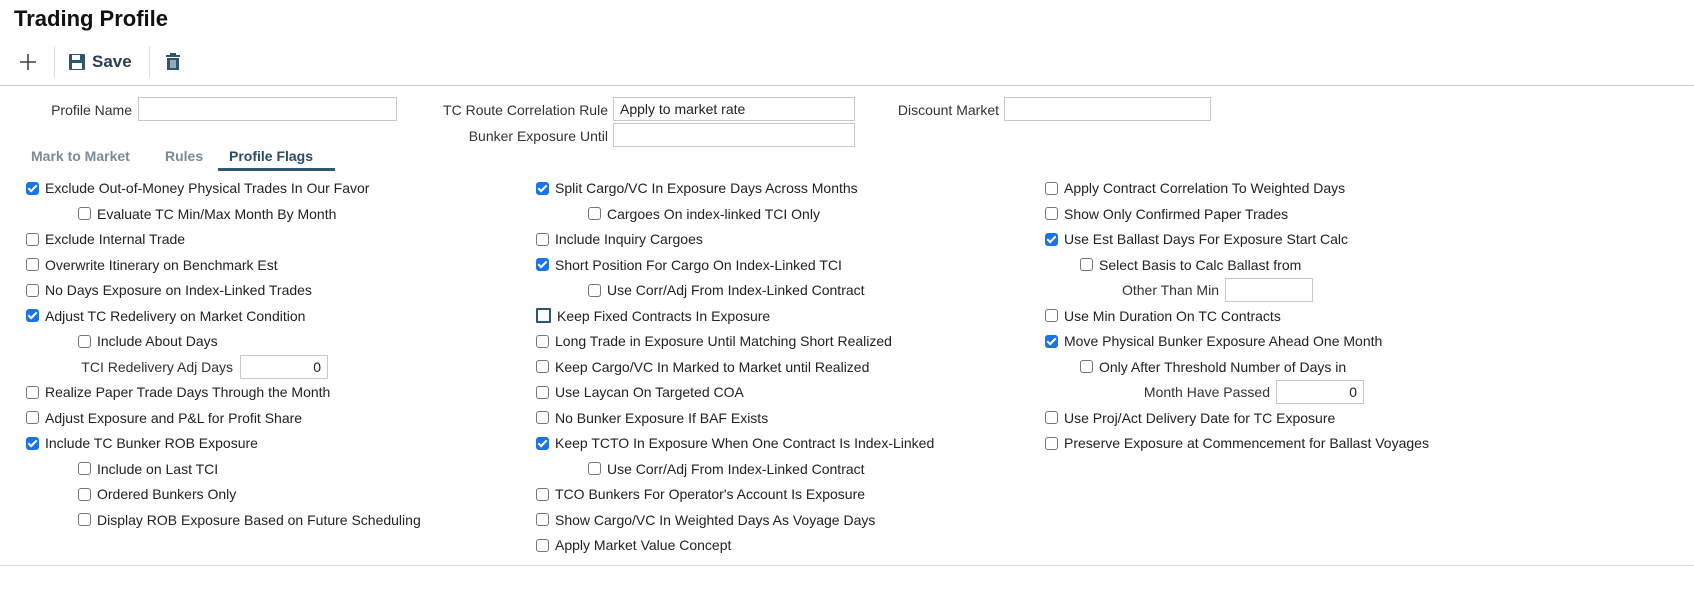  I want to click on flag-checkbox: Include About Days, so click(148, 341).